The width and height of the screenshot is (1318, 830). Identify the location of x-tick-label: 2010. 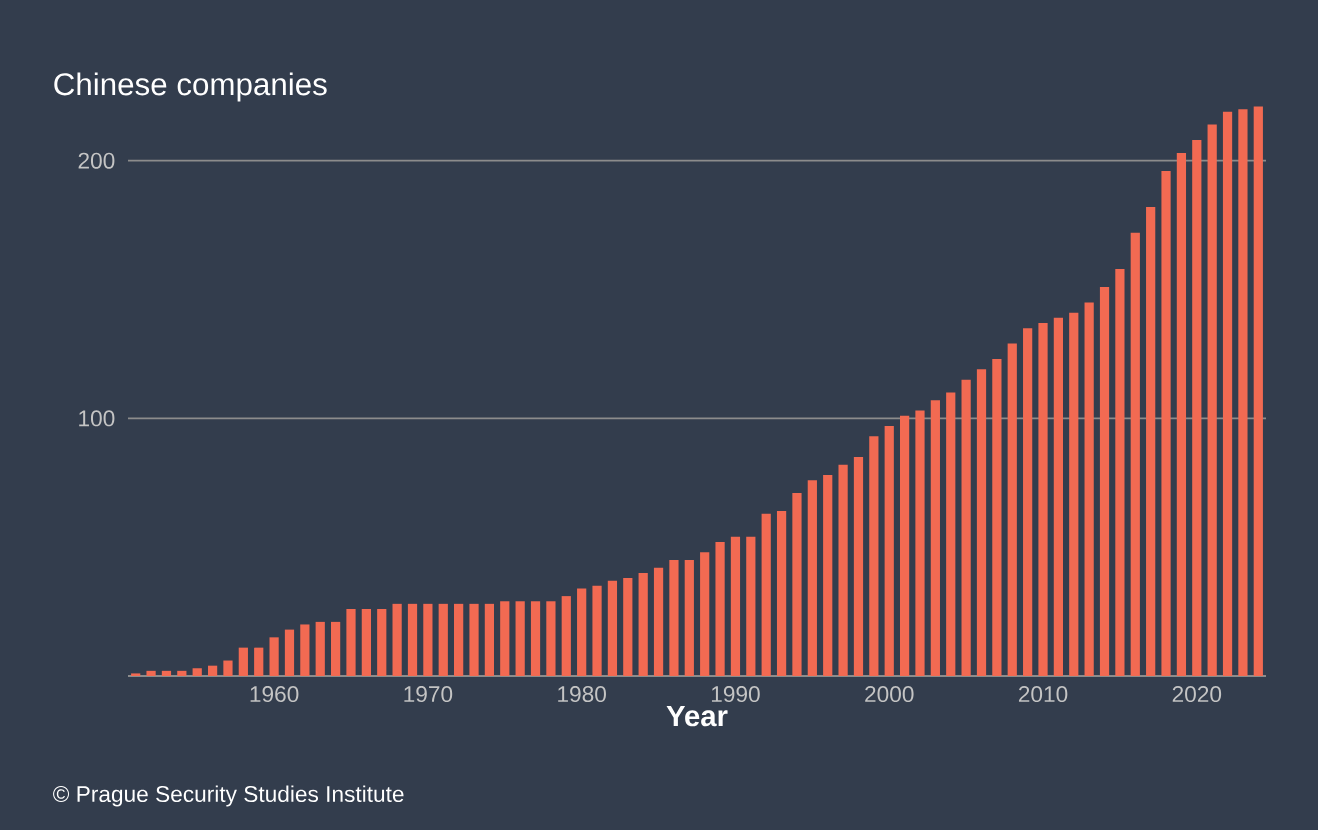
(1043, 694).